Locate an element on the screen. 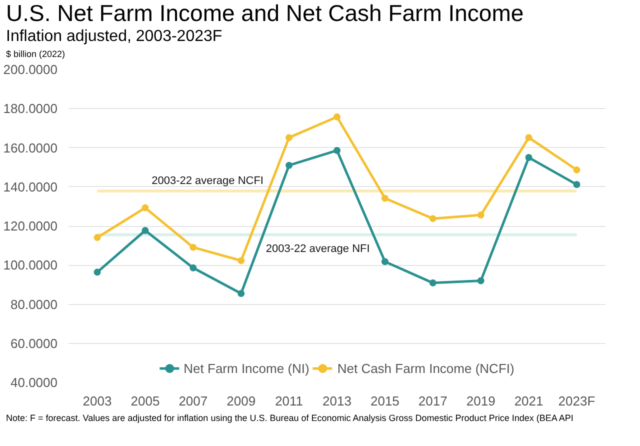 The height and width of the screenshot is (446, 640). x-tick-label: 2021 is located at coordinates (529, 401).